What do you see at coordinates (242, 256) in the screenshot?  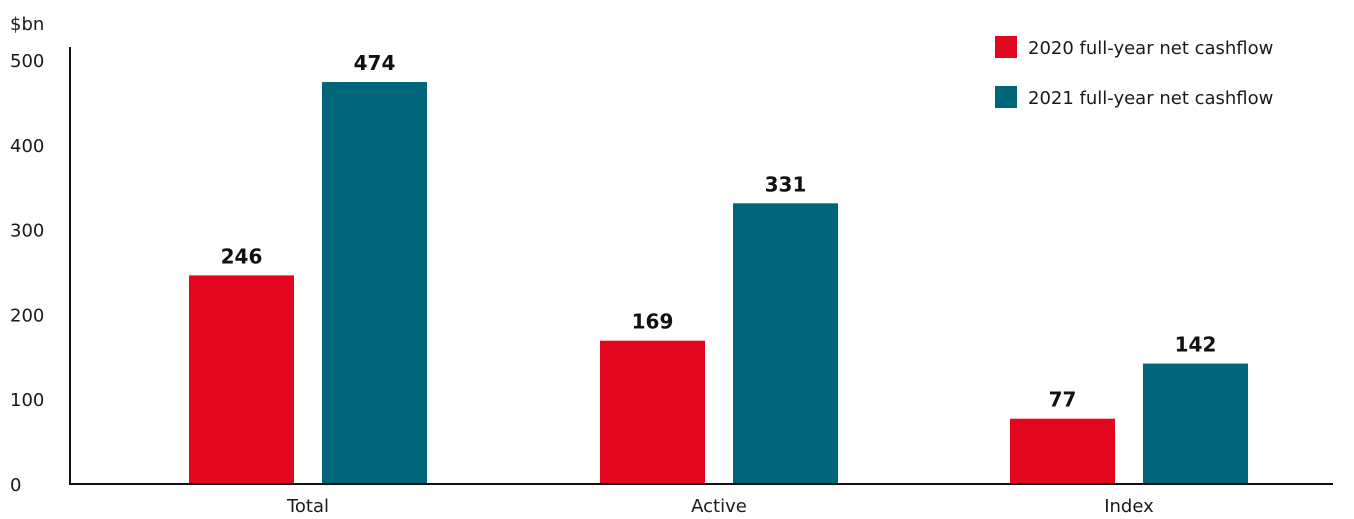 I see `bar-value-label: 246` at bounding box center [242, 256].